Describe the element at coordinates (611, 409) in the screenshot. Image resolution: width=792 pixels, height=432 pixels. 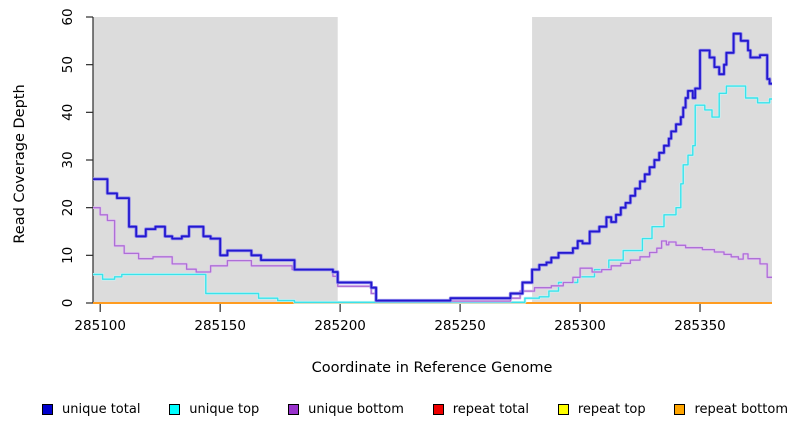
I see `legend-label-repeat-top: repeat top` at that location.